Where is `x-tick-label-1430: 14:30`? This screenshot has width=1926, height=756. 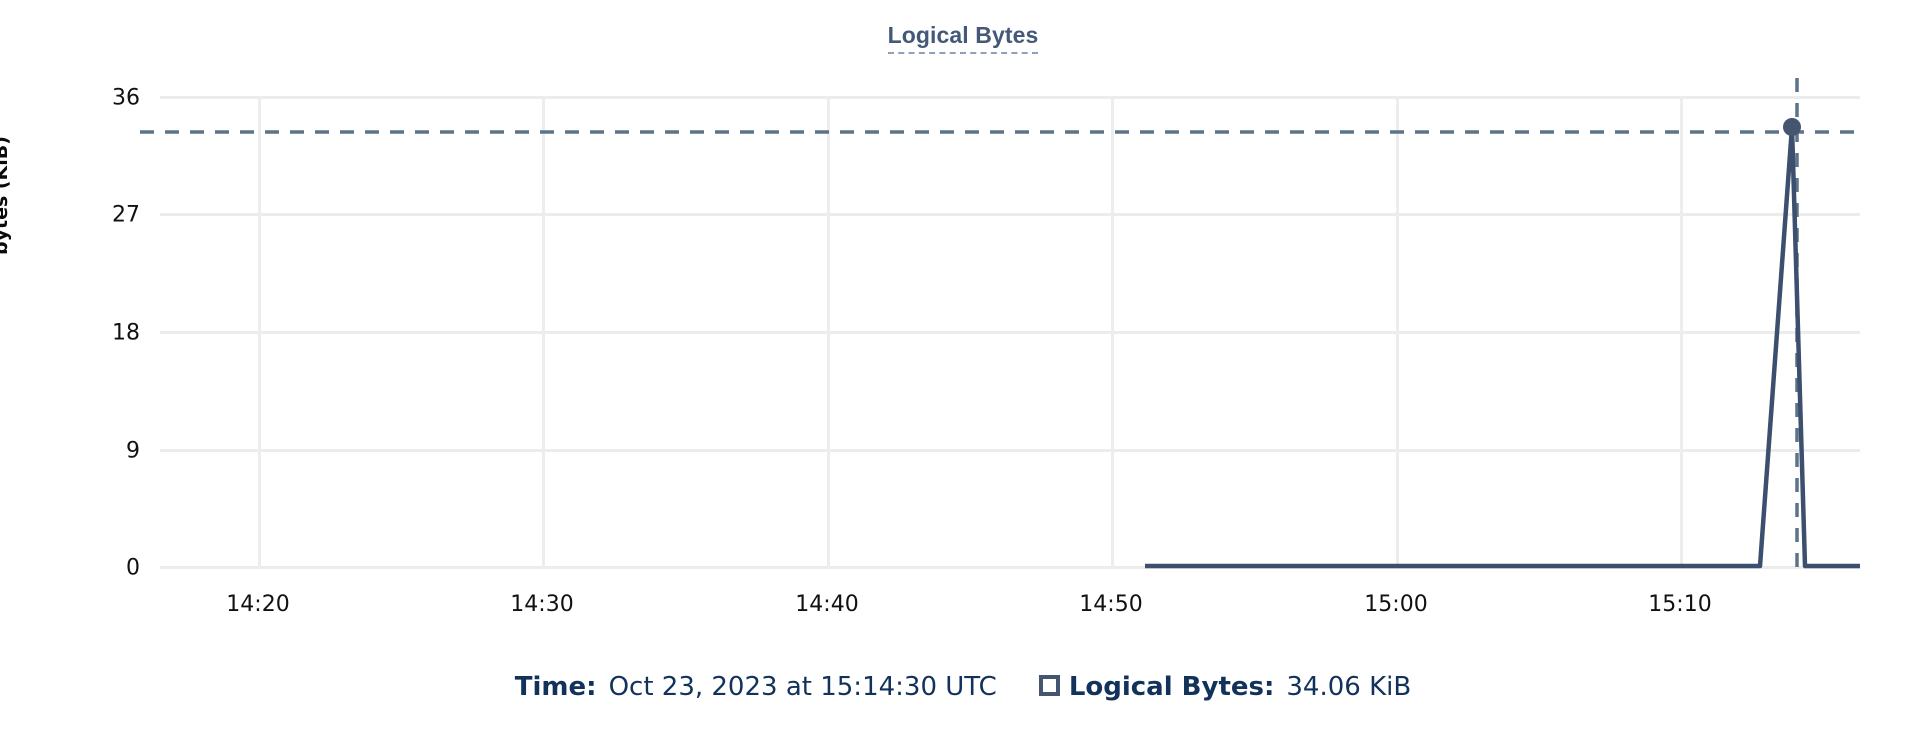 x-tick-label-1430: 14:30 is located at coordinates (542, 604).